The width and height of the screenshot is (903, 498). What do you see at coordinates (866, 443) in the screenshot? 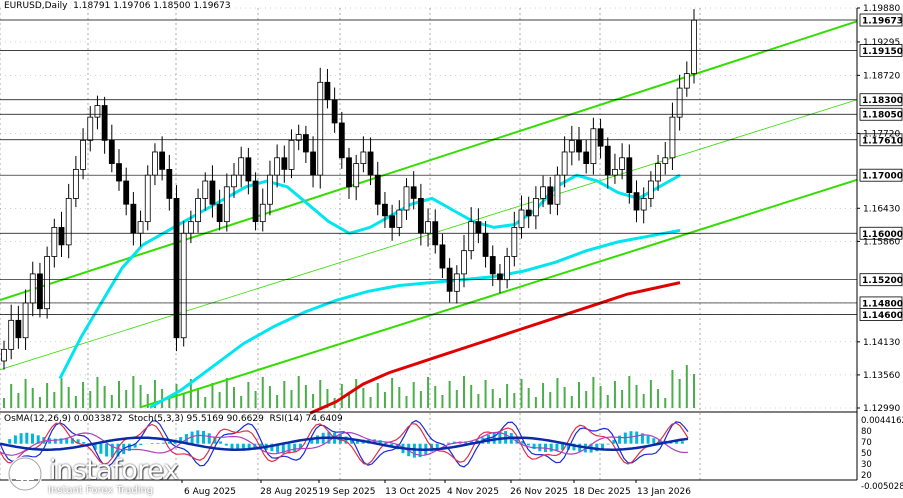
I see `osc-scale-label-2: 70` at bounding box center [866, 443].